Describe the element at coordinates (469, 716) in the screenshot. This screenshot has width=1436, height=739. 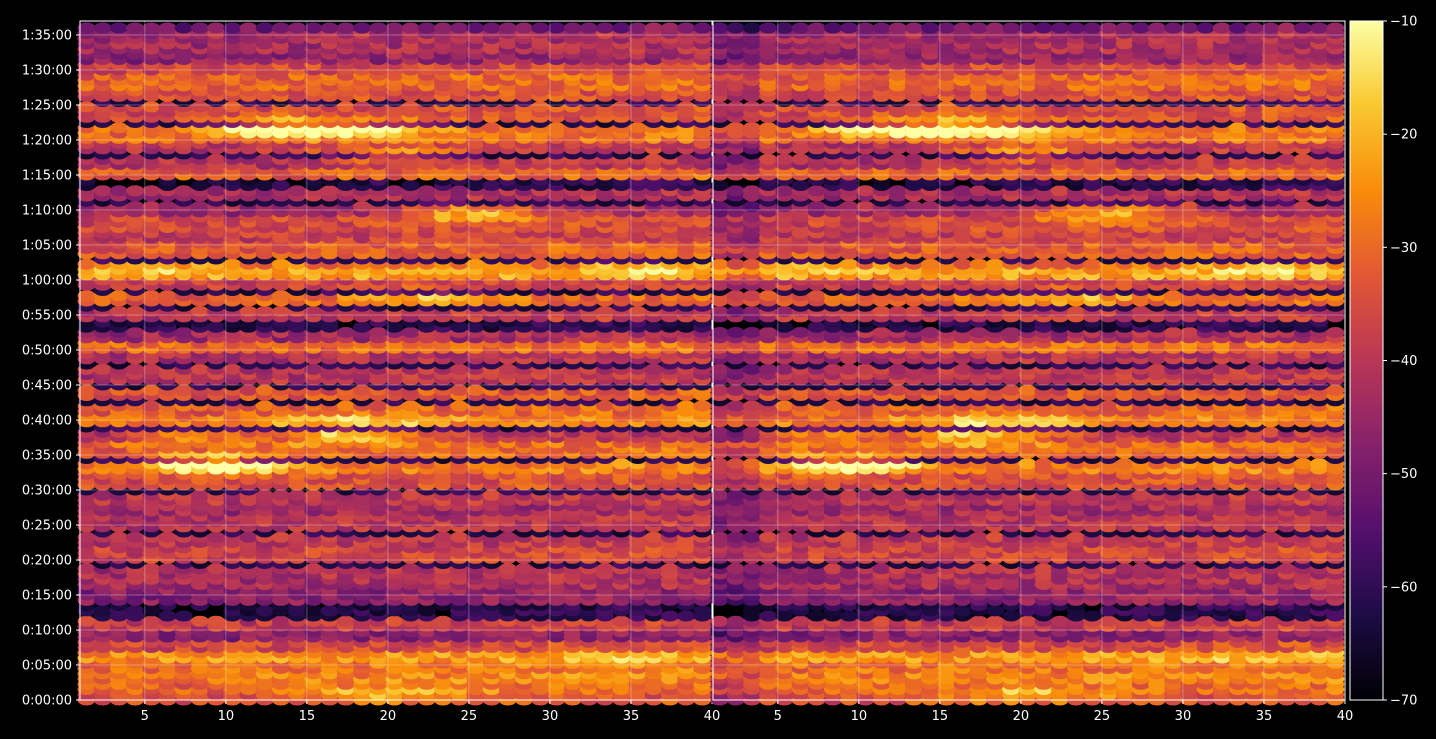
I see `x-tick-label: 25` at that location.